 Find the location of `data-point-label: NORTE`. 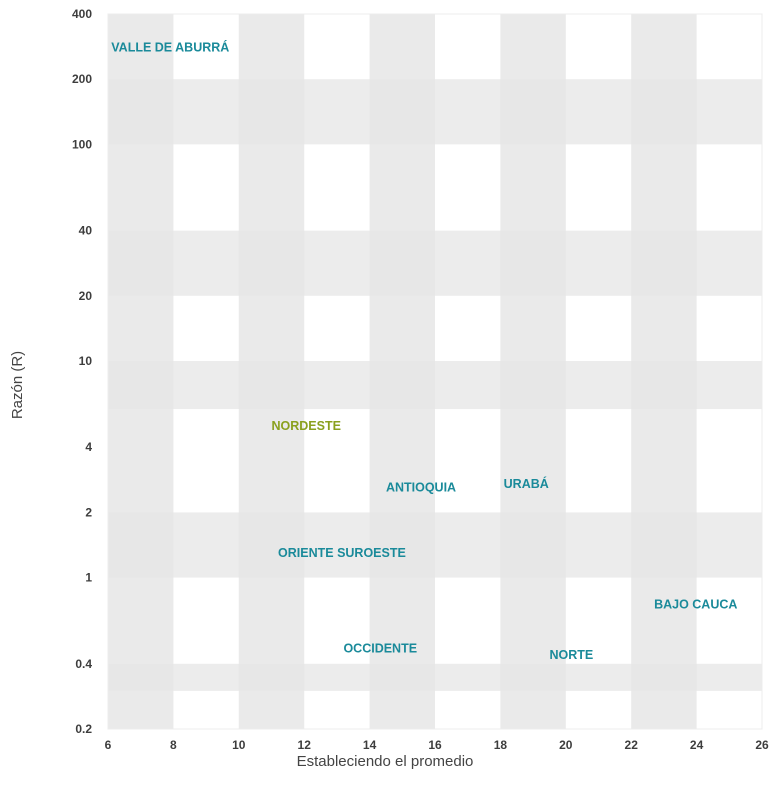

data-point-label: NORTE is located at coordinates (571, 655).